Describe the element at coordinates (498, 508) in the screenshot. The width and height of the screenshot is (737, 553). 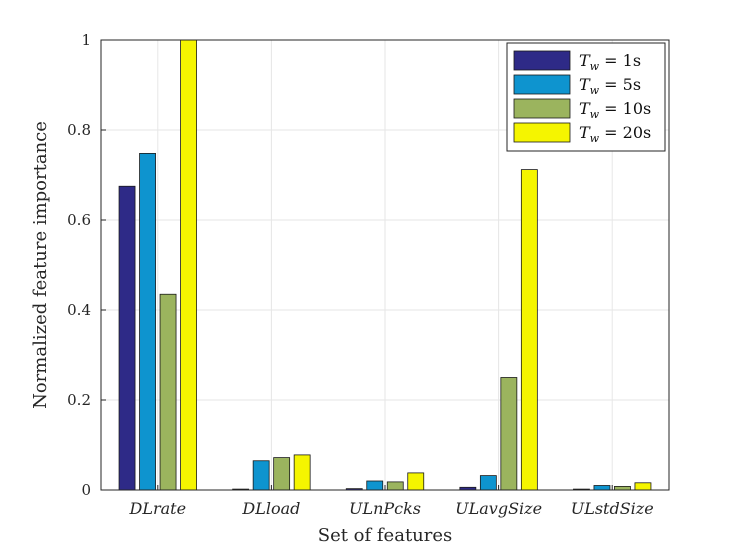
I see `x-tick-label: ULavgSize` at that location.